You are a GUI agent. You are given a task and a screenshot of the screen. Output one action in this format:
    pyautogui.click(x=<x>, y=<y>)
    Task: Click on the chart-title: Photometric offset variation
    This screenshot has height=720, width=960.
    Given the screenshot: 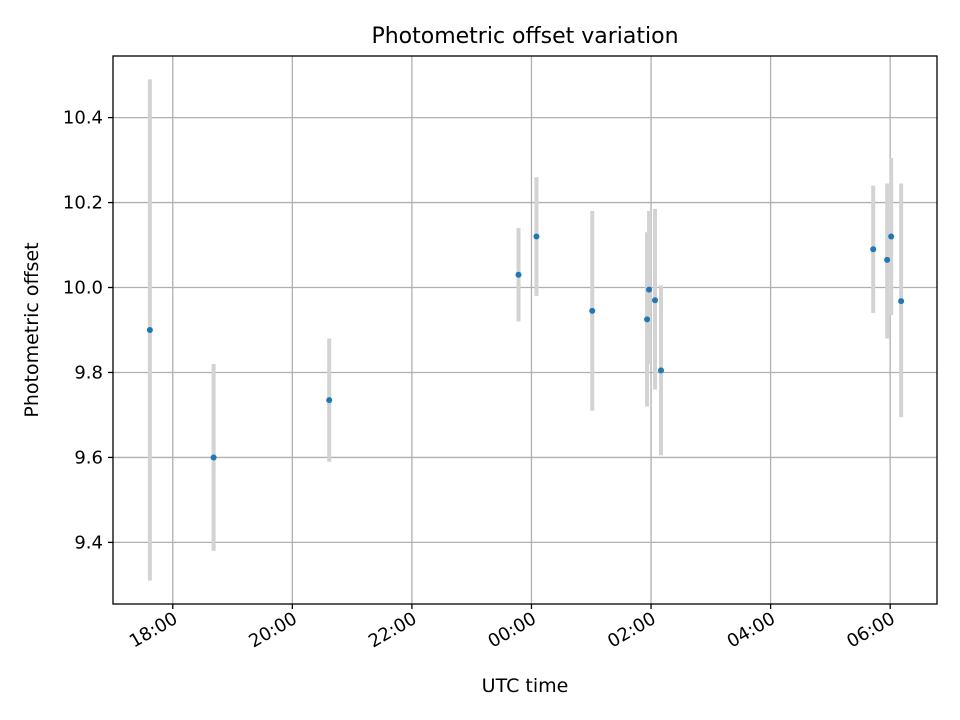 What is the action you would take?
    pyautogui.click(x=524, y=36)
    